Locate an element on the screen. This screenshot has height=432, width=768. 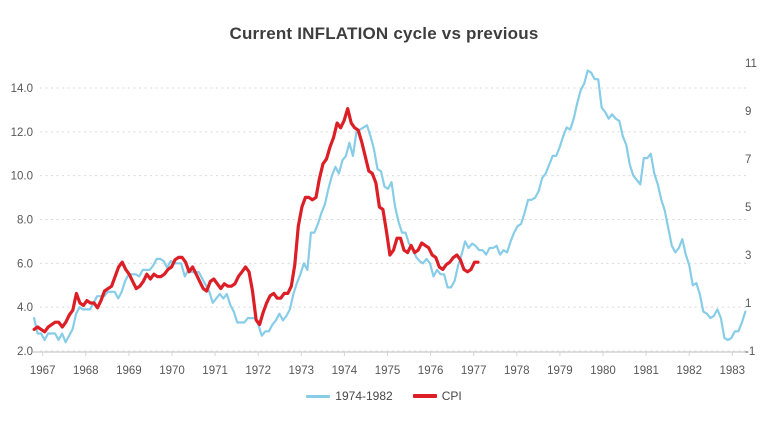
x-axis-label: 1974 is located at coordinates (345, 371).